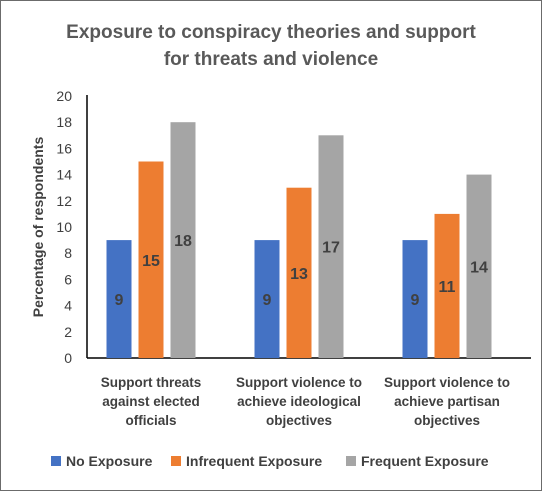 Image resolution: width=542 pixels, height=491 pixels. What do you see at coordinates (150, 420) in the screenshot?
I see `category-label: officials` at bounding box center [150, 420].